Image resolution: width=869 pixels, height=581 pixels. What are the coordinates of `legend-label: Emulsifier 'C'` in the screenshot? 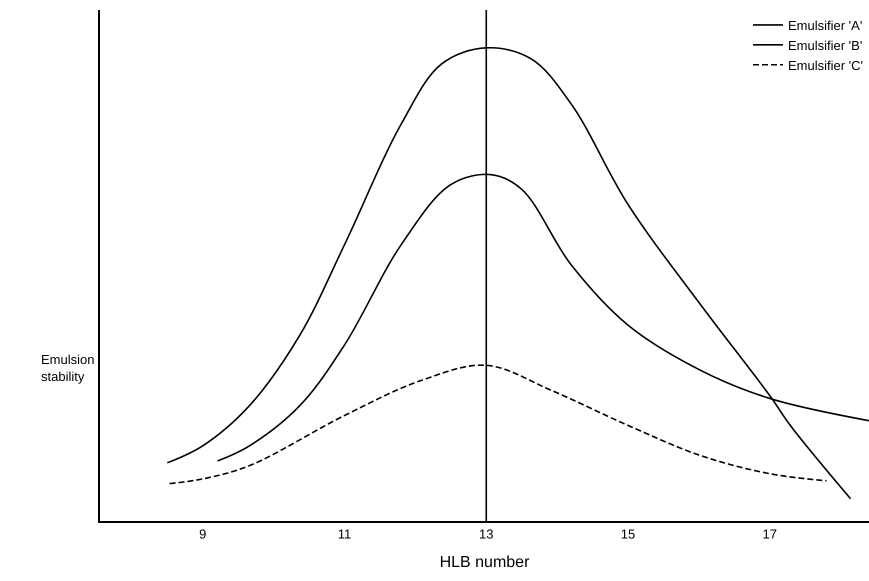 It's located at (826, 65).